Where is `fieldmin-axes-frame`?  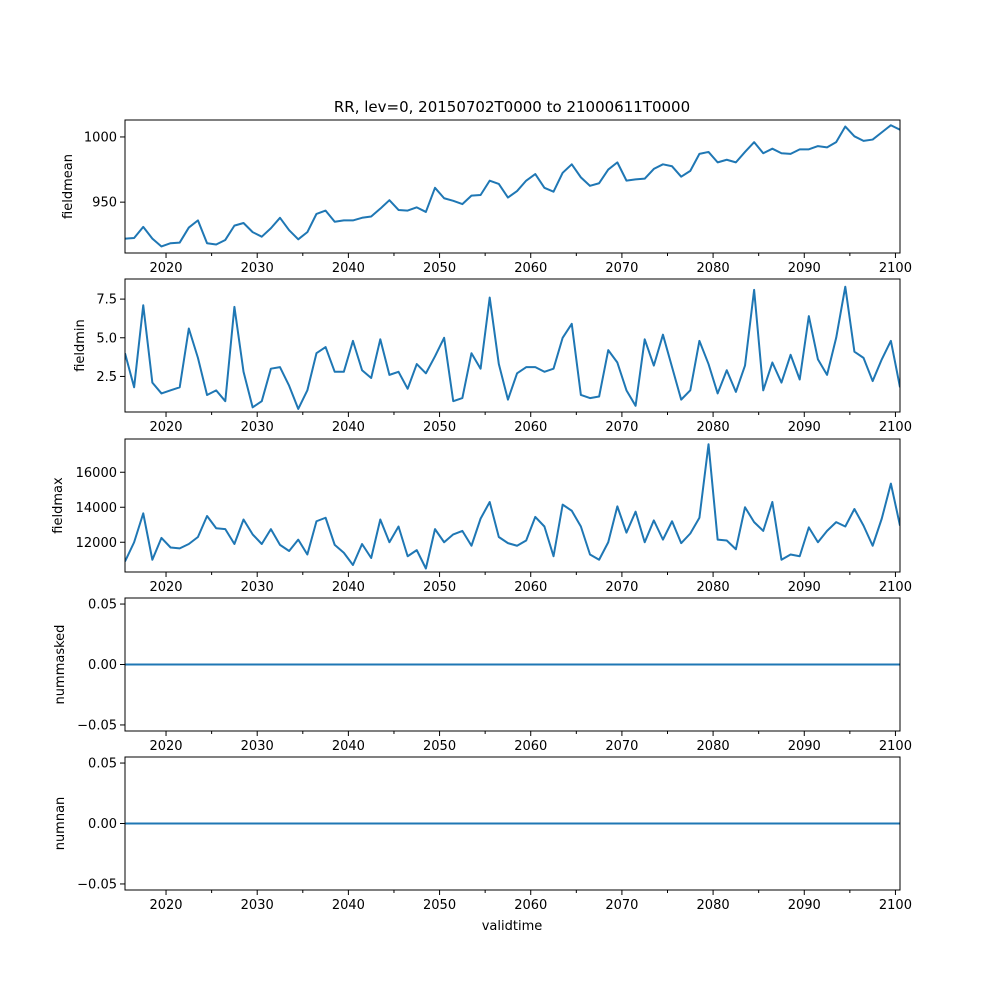 fieldmin-axes-frame is located at coordinates (512, 345).